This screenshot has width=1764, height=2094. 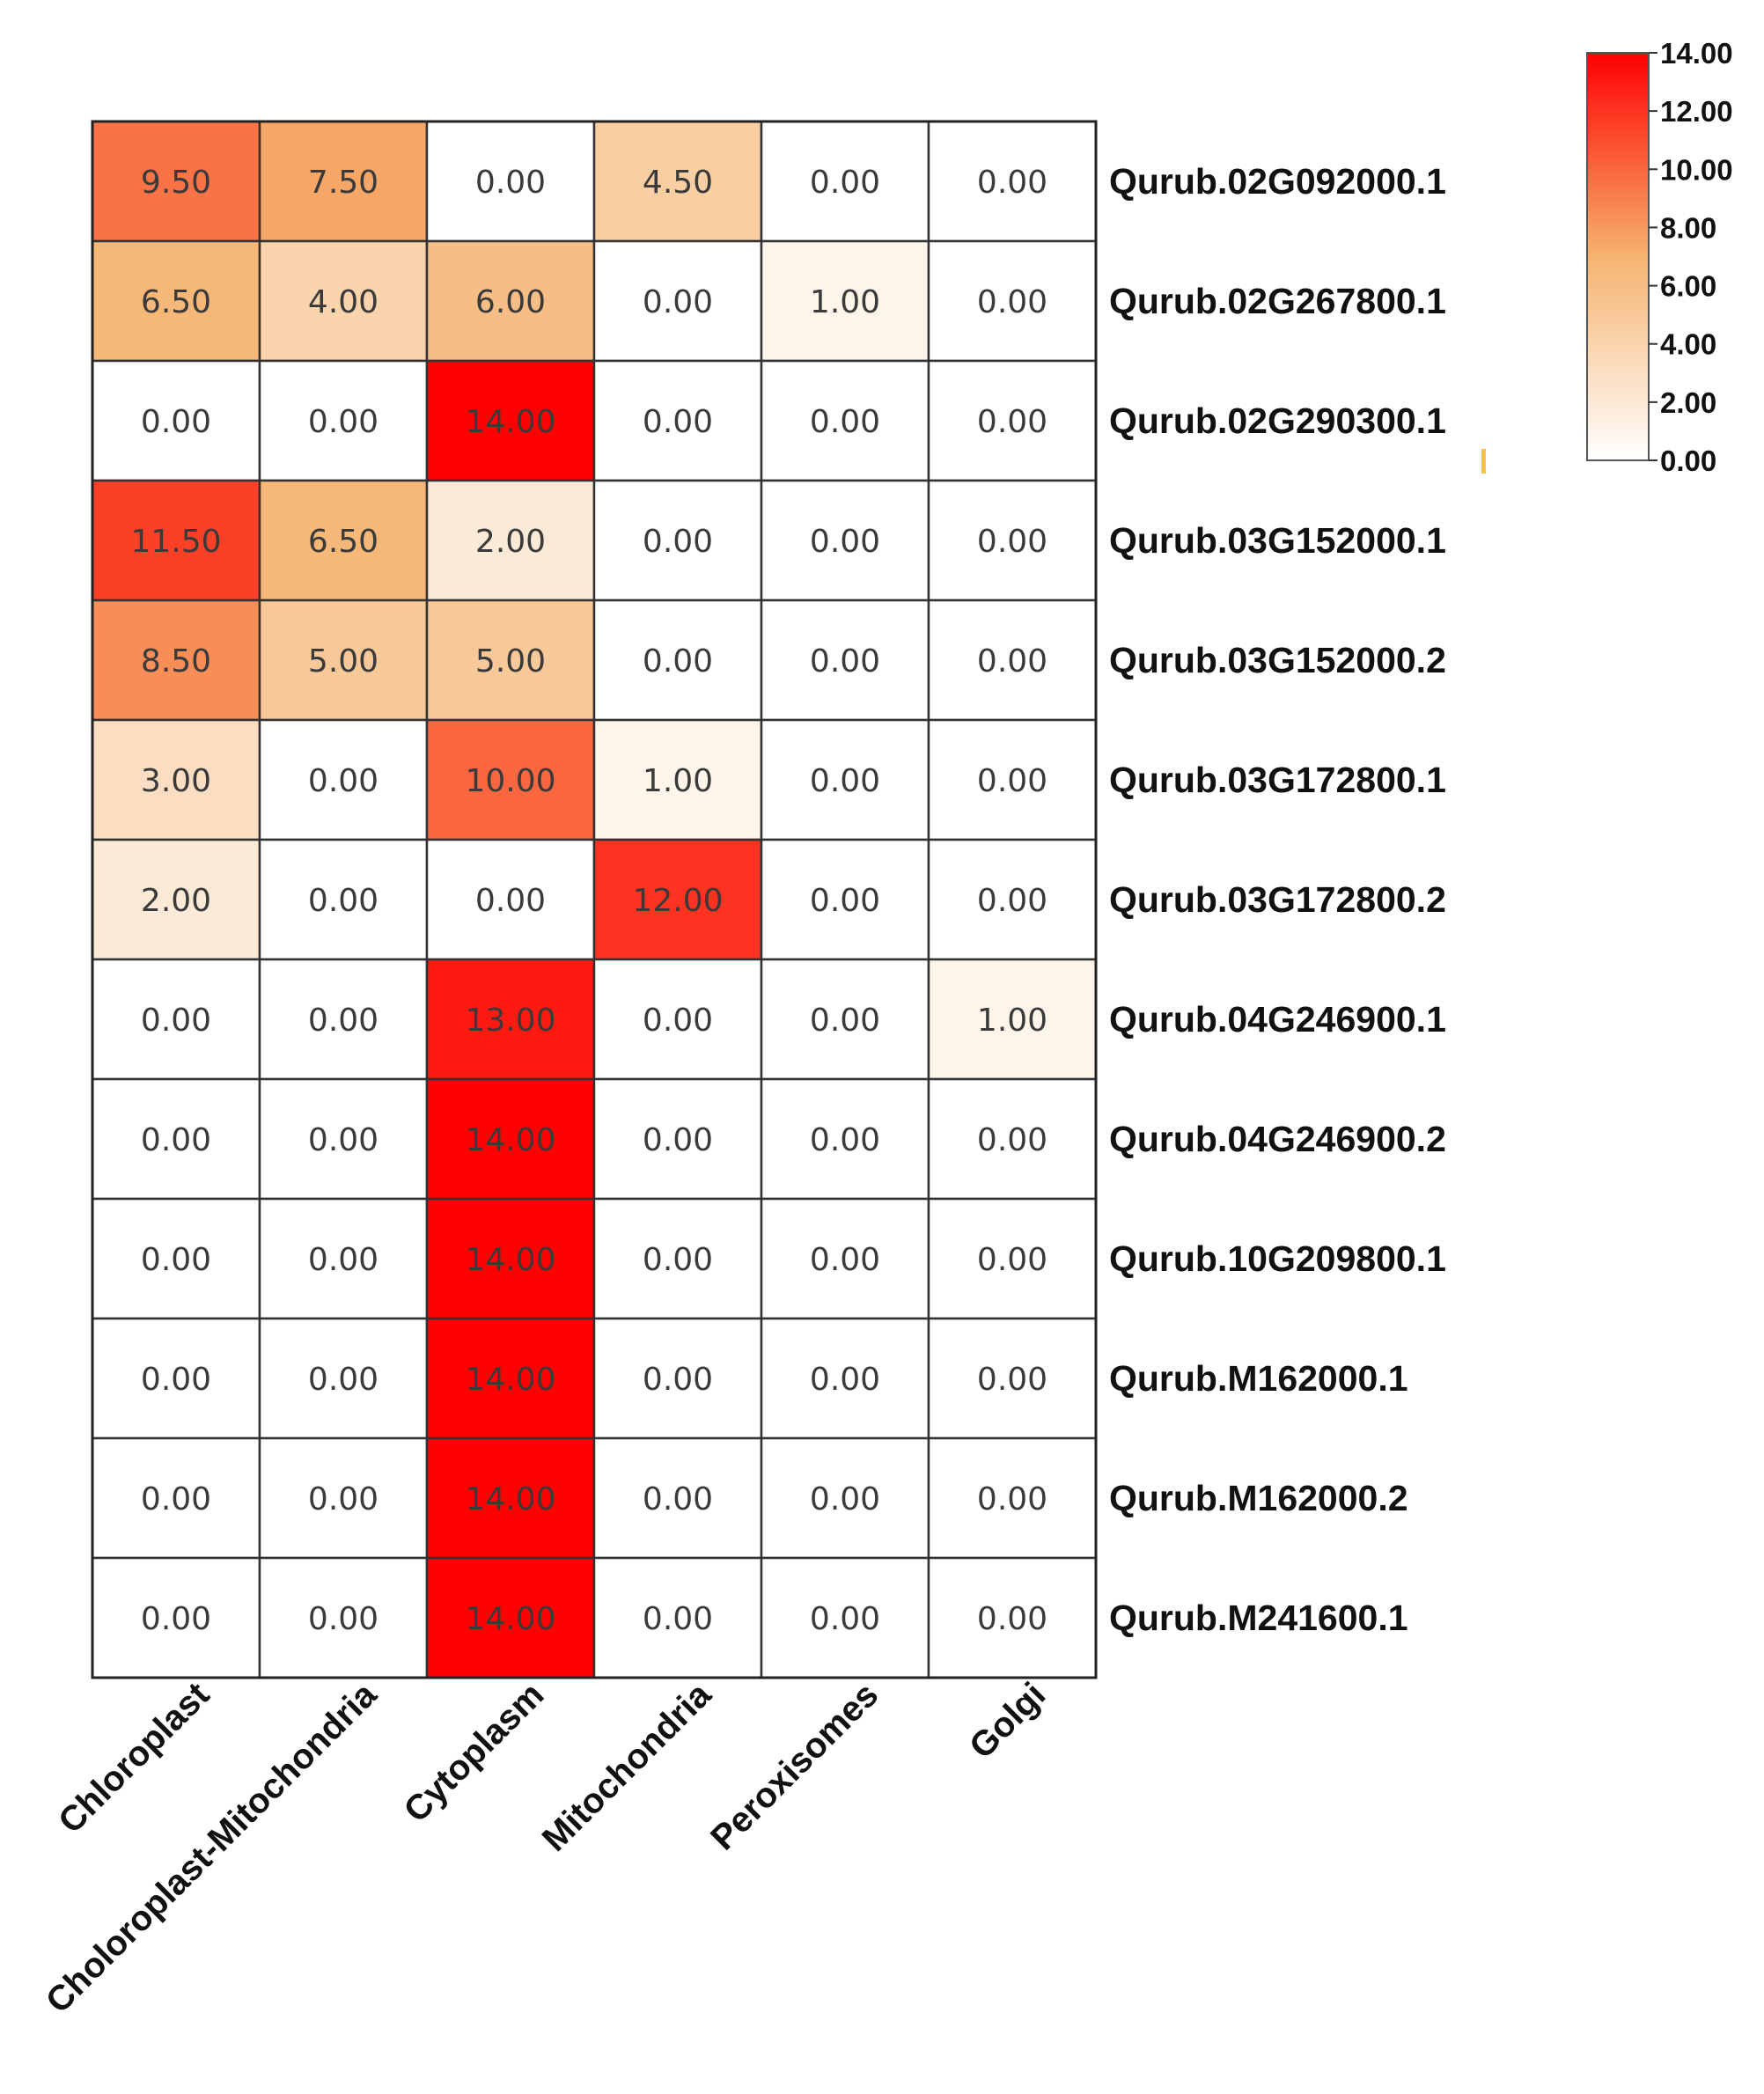 I want to click on column-label: Choloroplast-Mitochondria, so click(x=212, y=1848).